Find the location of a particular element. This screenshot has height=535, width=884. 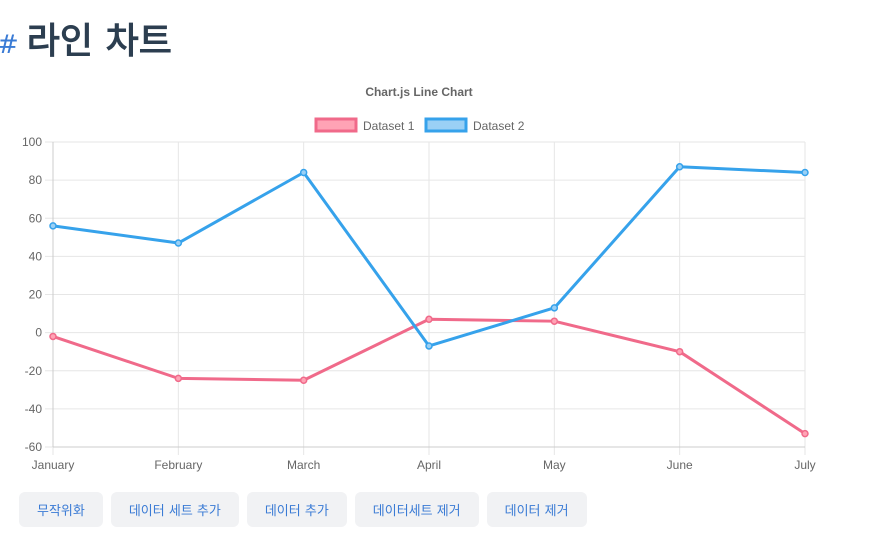

page-heading: # 라인 차트 is located at coordinates (86, 38).